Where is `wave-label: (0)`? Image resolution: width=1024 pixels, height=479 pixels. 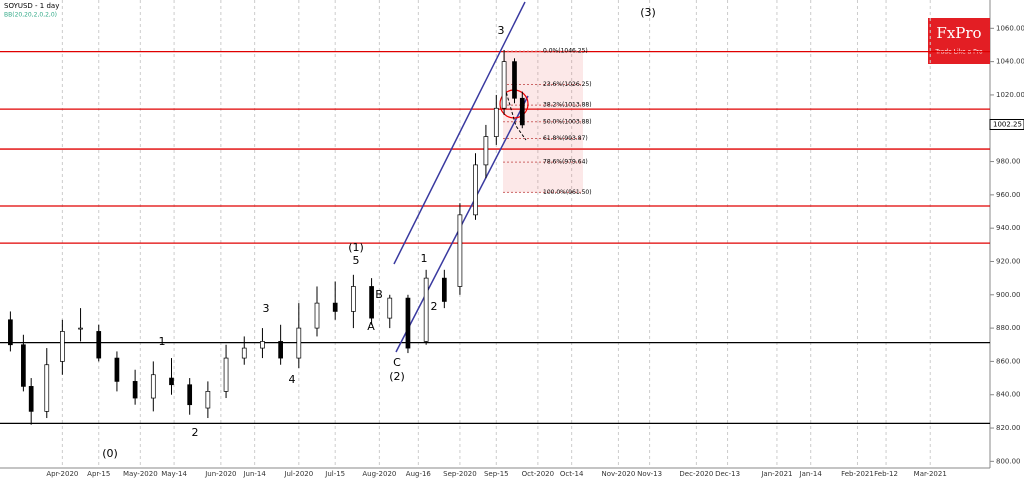
wave-label: (0) is located at coordinates (110, 453).